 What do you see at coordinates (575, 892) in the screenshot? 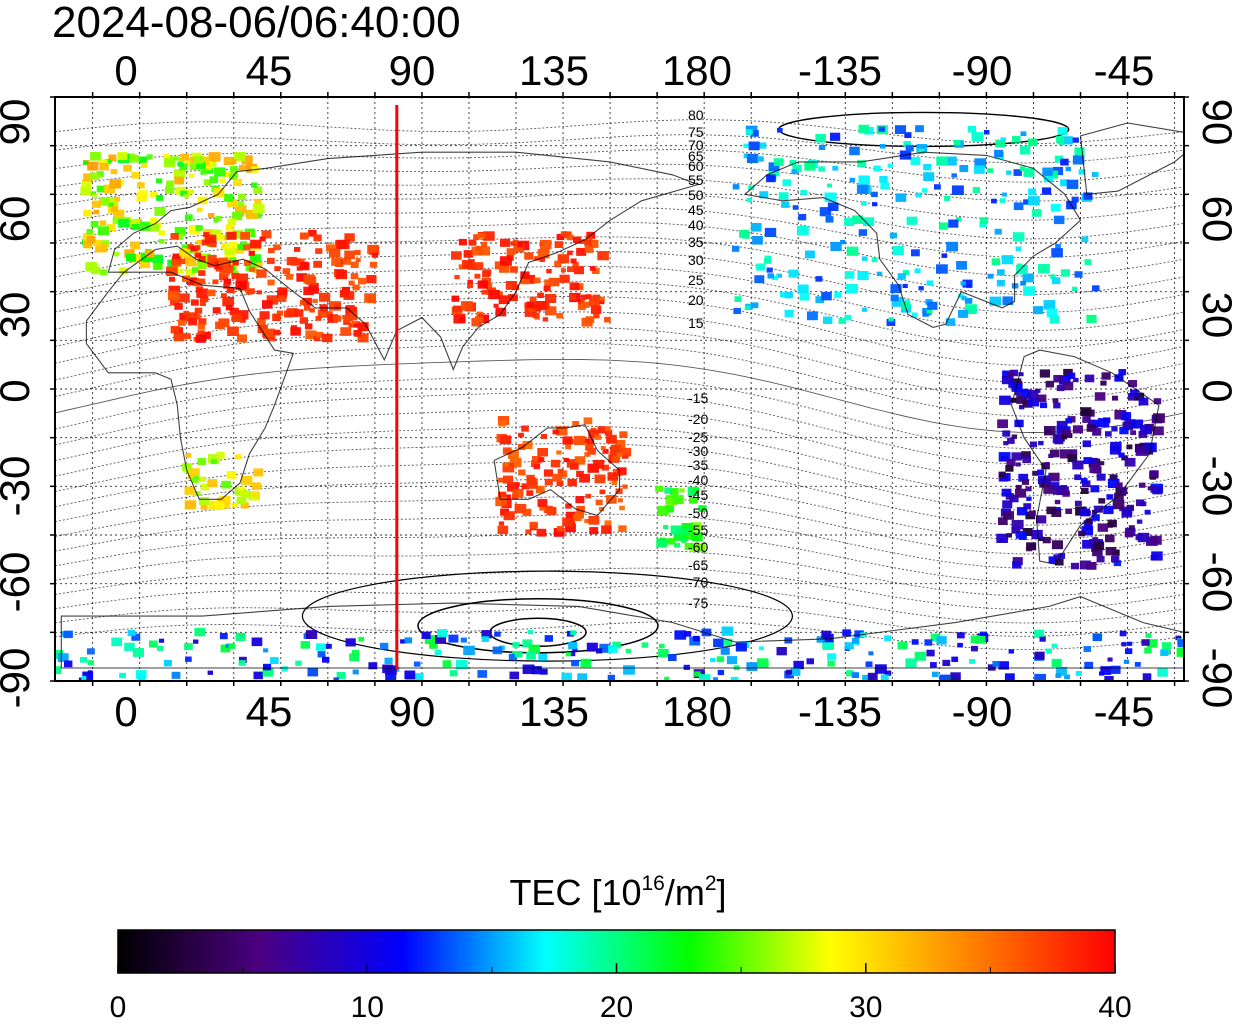
I see `colorbar-label-prefix: TEC [10` at bounding box center [575, 892].